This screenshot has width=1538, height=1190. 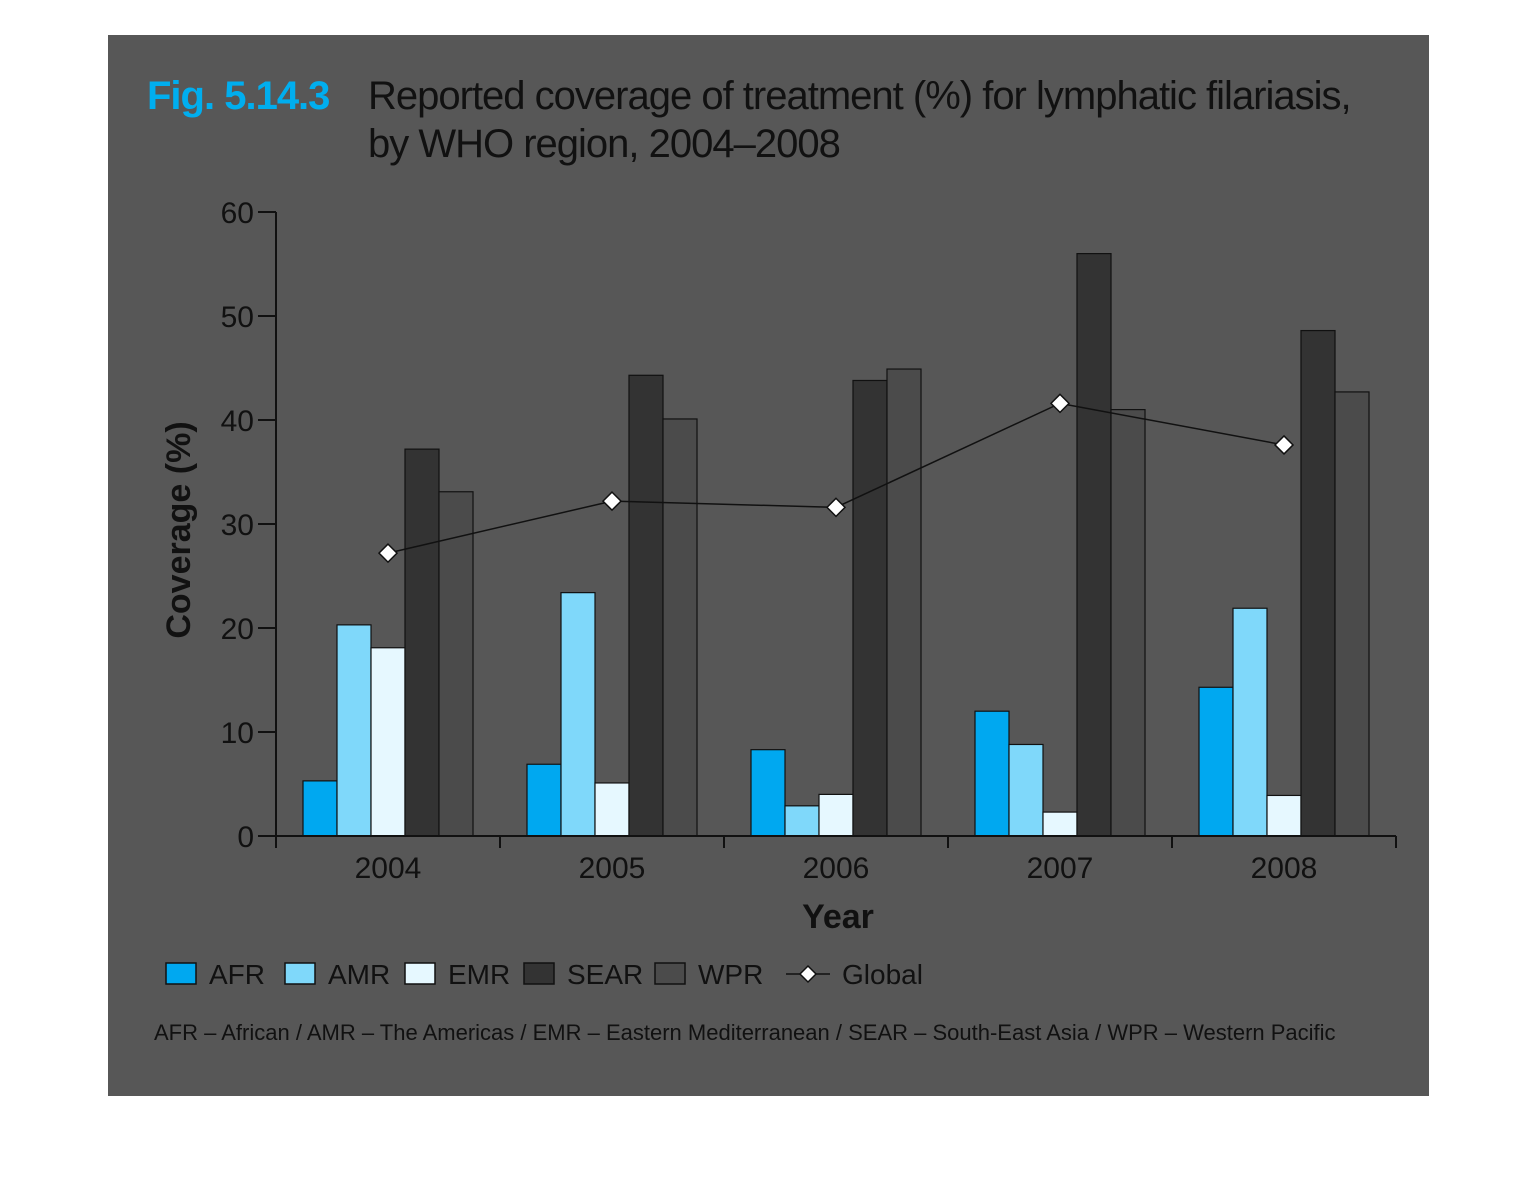 I want to click on bar-sear-2006, so click(x=870, y=608).